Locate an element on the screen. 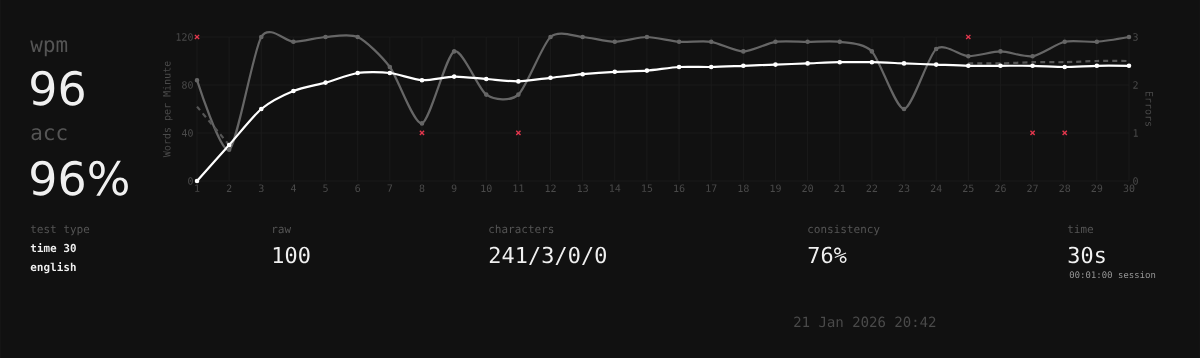 Image resolution: width=1200 pixels, height=358 pixels. x-tick-label: 24 is located at coordinates (936, 188).